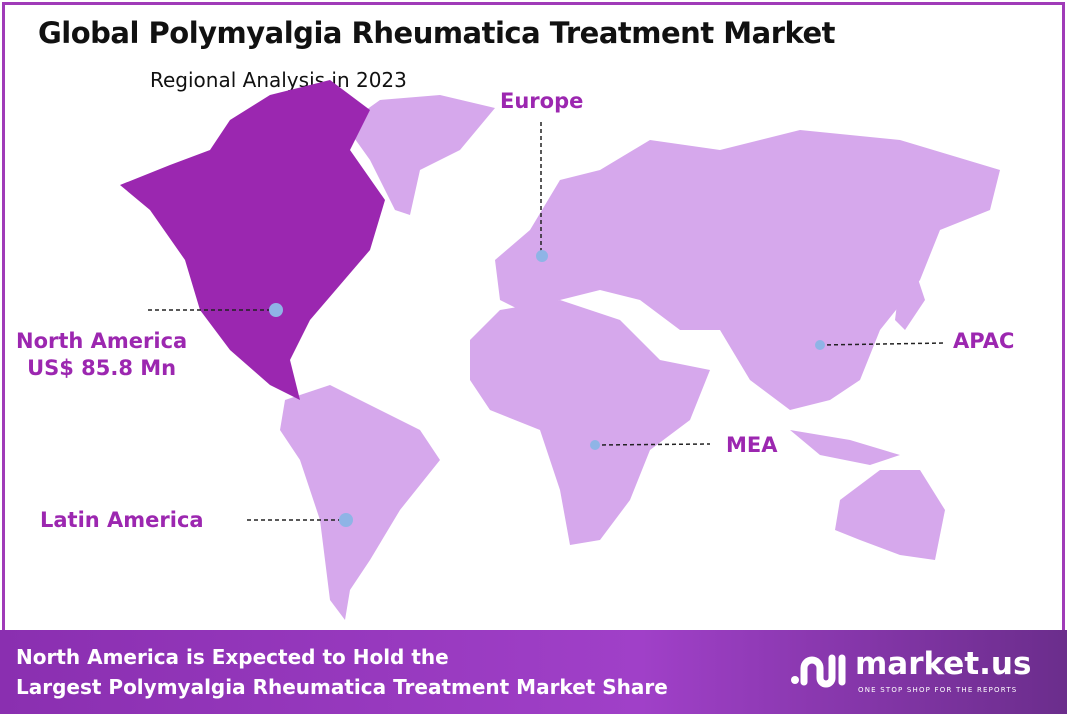 The width and height of the screenshot is (1067, 714). Describe the element at coordinates (984, 341) in the screenshot. I see `label-apac: APAC` at that location.